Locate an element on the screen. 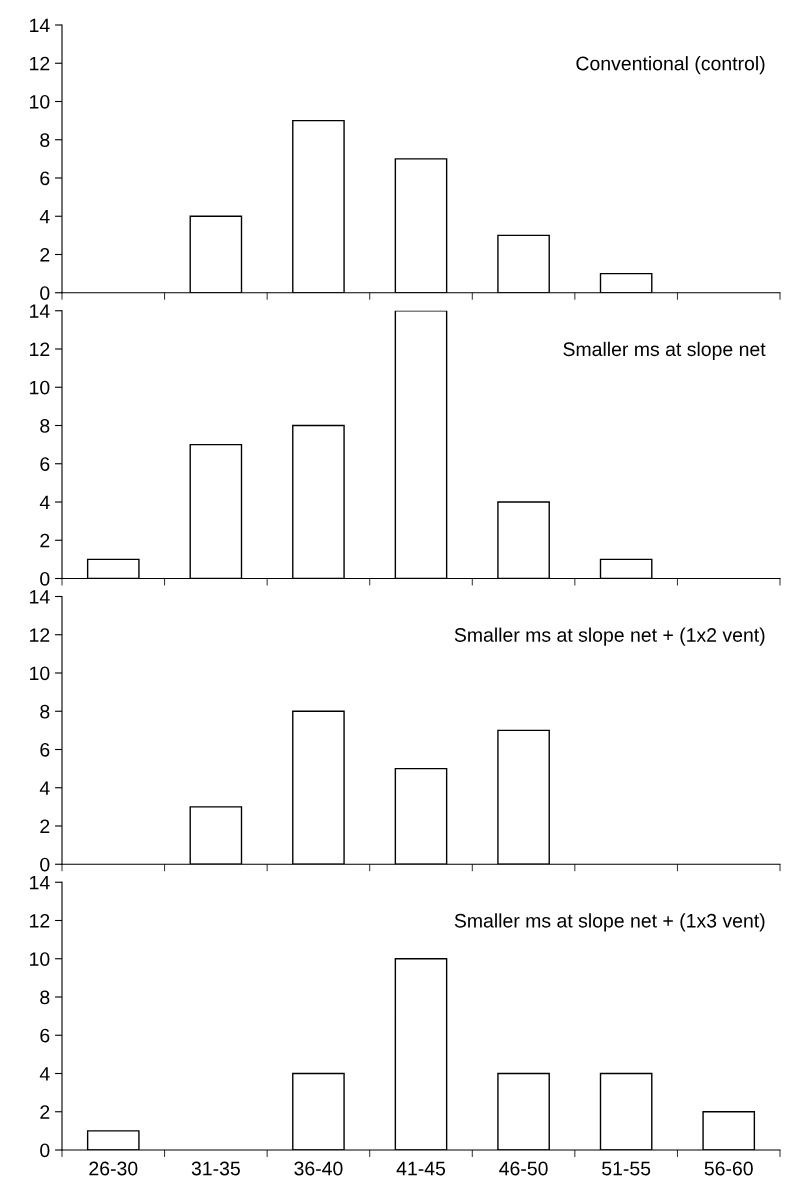 Image resolution: width=798 pixels, height=1200 pixels. x-tick-label: 41-45 is located at coordinates (421, 1168).